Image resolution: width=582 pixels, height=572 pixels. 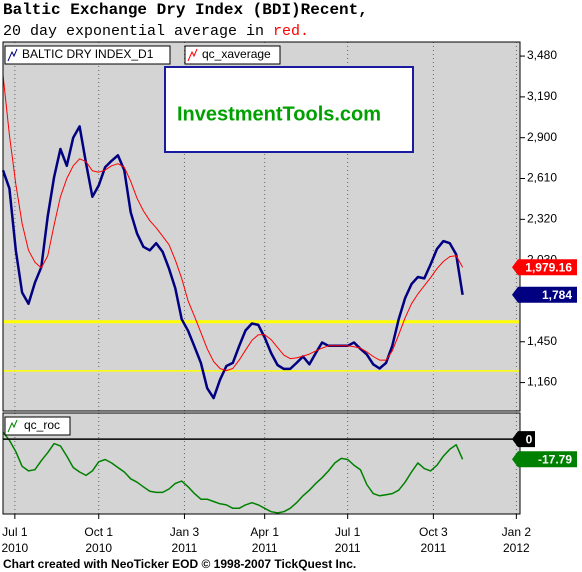 What do you see at coordinates (542, 341) in the screenshot?
I see `y-tick-label: 1,450` at bounding box center [542, 341].